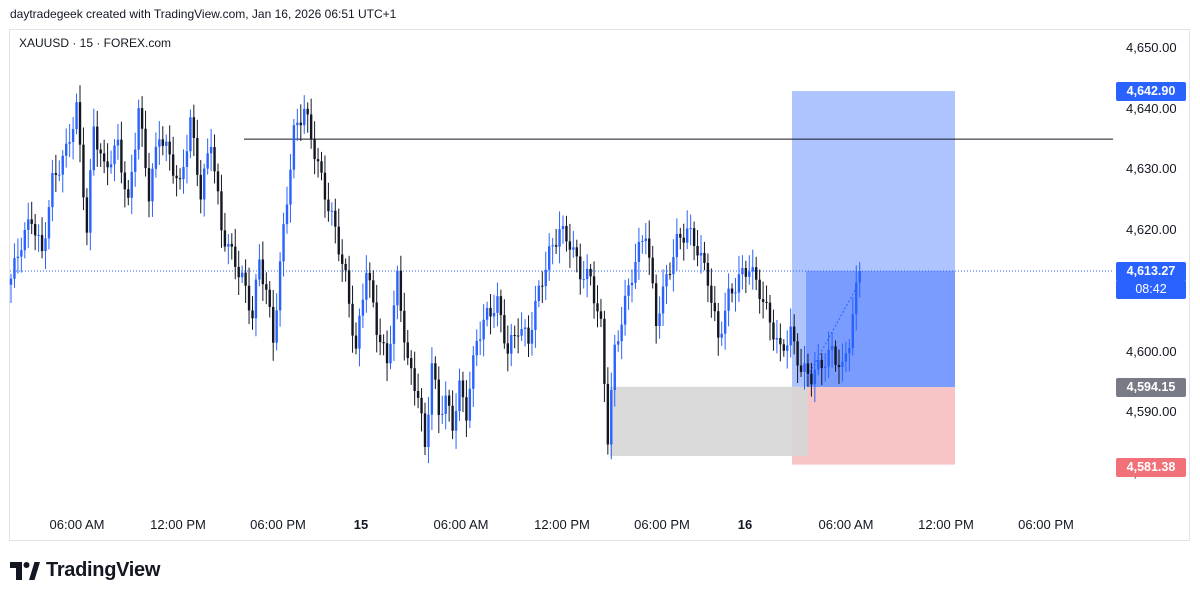  What do you see at coordinates (880, 329) in the screenshot?
I see `active-profit-zone` at bounding box center [880, 329].